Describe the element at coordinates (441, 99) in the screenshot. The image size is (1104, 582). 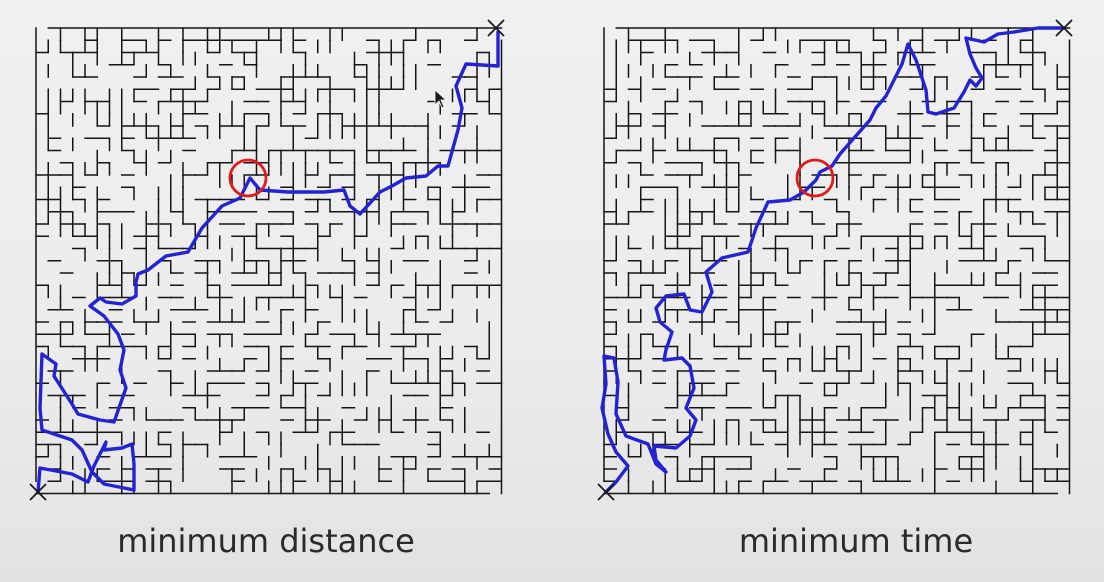
I see `mouse-pointer-icon` at that location.